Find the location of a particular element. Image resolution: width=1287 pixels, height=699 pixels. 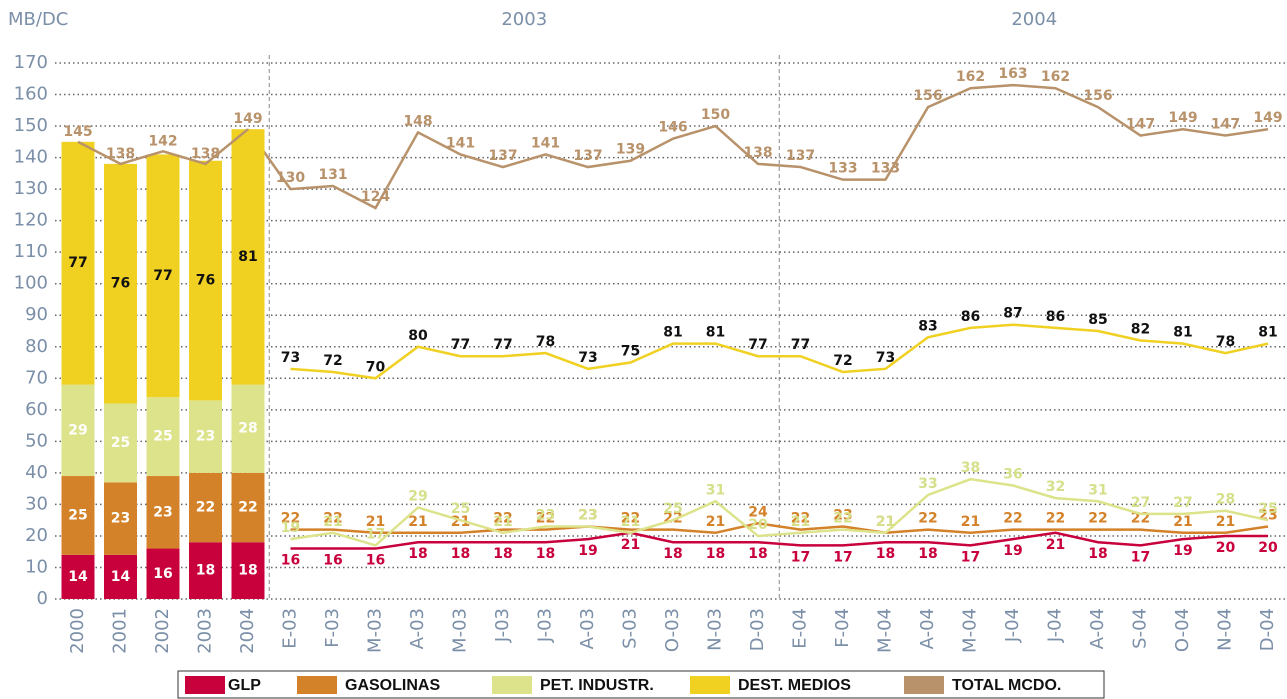

data-label: 70 is located at coordinates (376, 367).